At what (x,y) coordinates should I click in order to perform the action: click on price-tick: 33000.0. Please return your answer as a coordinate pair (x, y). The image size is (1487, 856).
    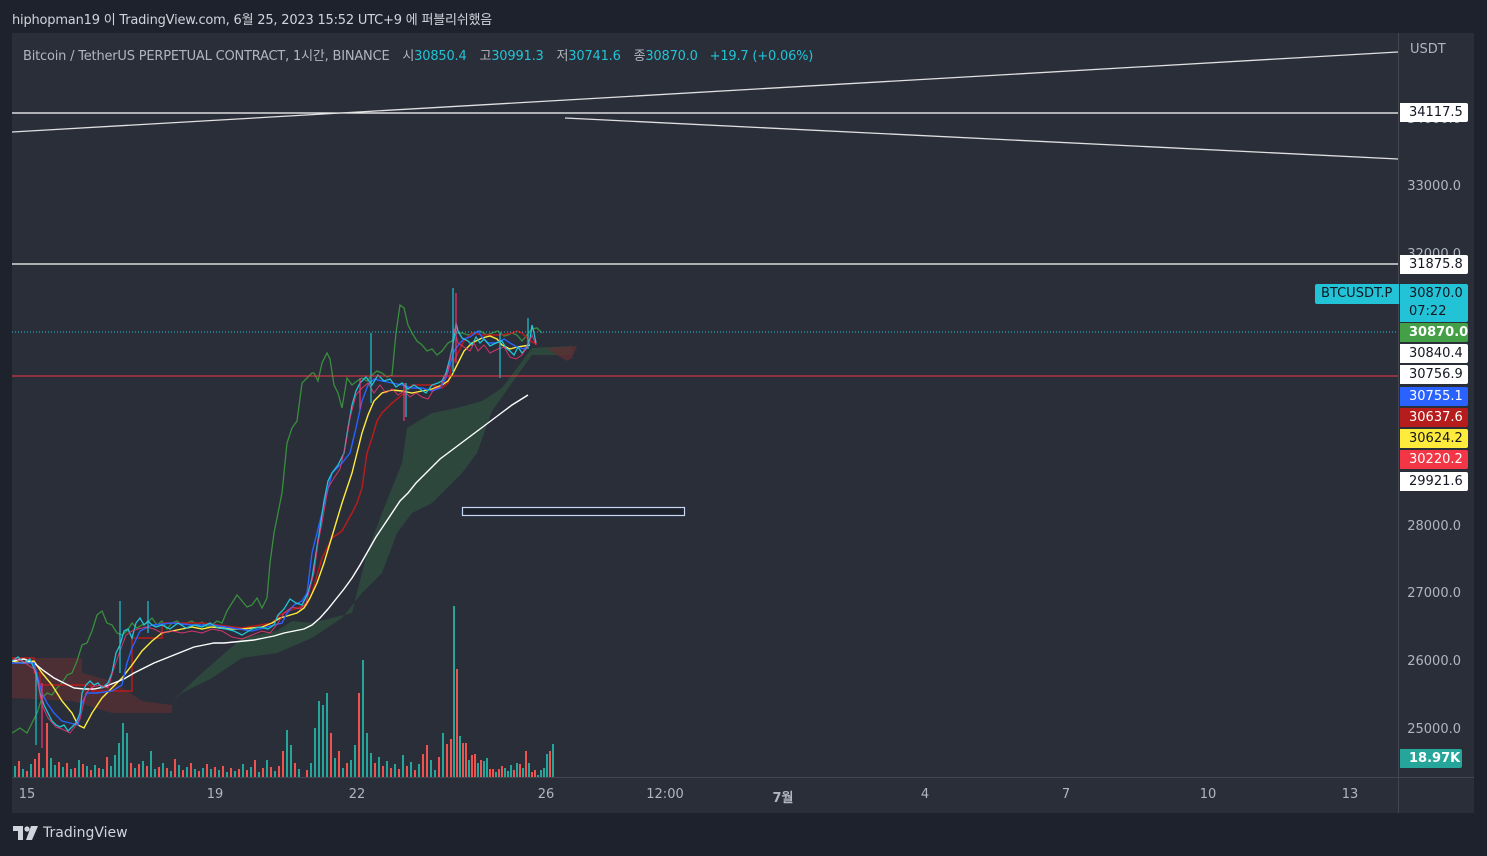
    Looking at the image, I should click on (1434, 186).